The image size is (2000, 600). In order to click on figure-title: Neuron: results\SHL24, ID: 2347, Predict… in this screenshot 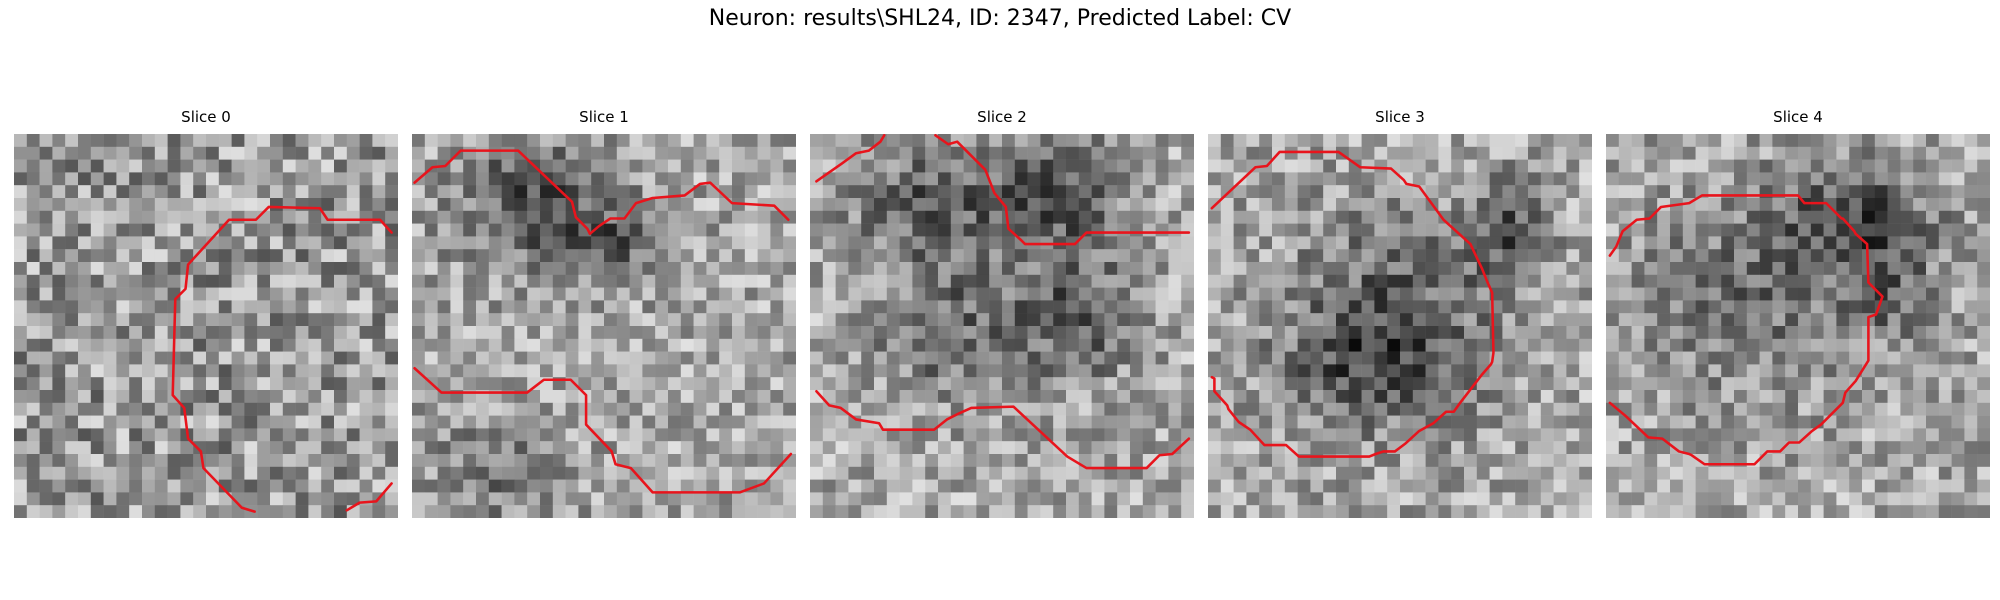, I will do `click(1000, 18)`.